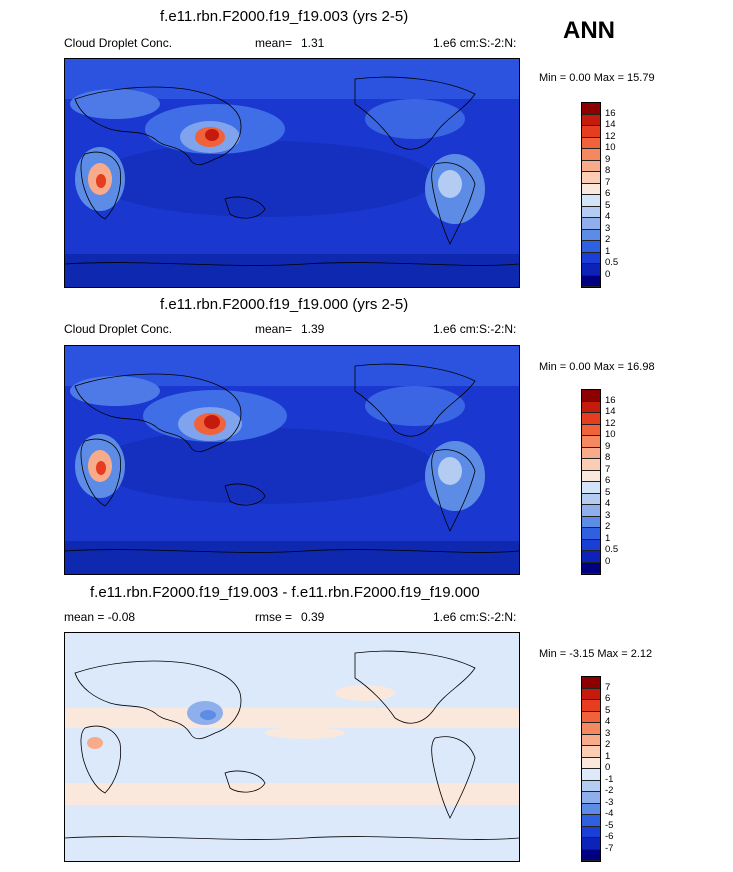 This screenshot has height=872, width=733. I want to click on panel-3-stat-value: 0.39, so click(313, 617).